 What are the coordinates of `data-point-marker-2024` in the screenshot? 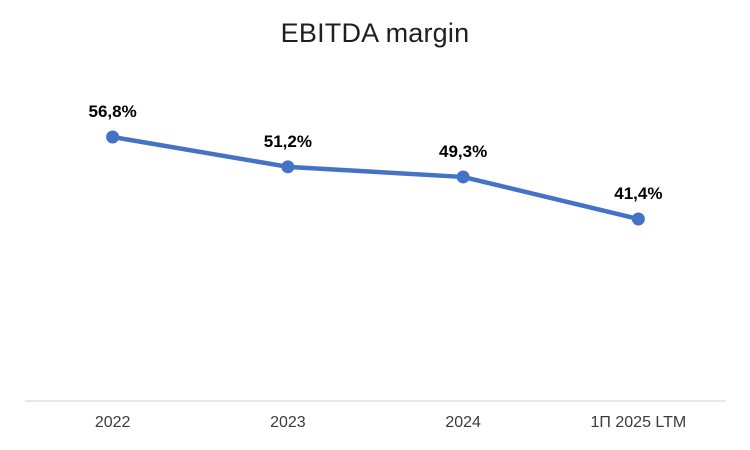 It's located at (463, 177).